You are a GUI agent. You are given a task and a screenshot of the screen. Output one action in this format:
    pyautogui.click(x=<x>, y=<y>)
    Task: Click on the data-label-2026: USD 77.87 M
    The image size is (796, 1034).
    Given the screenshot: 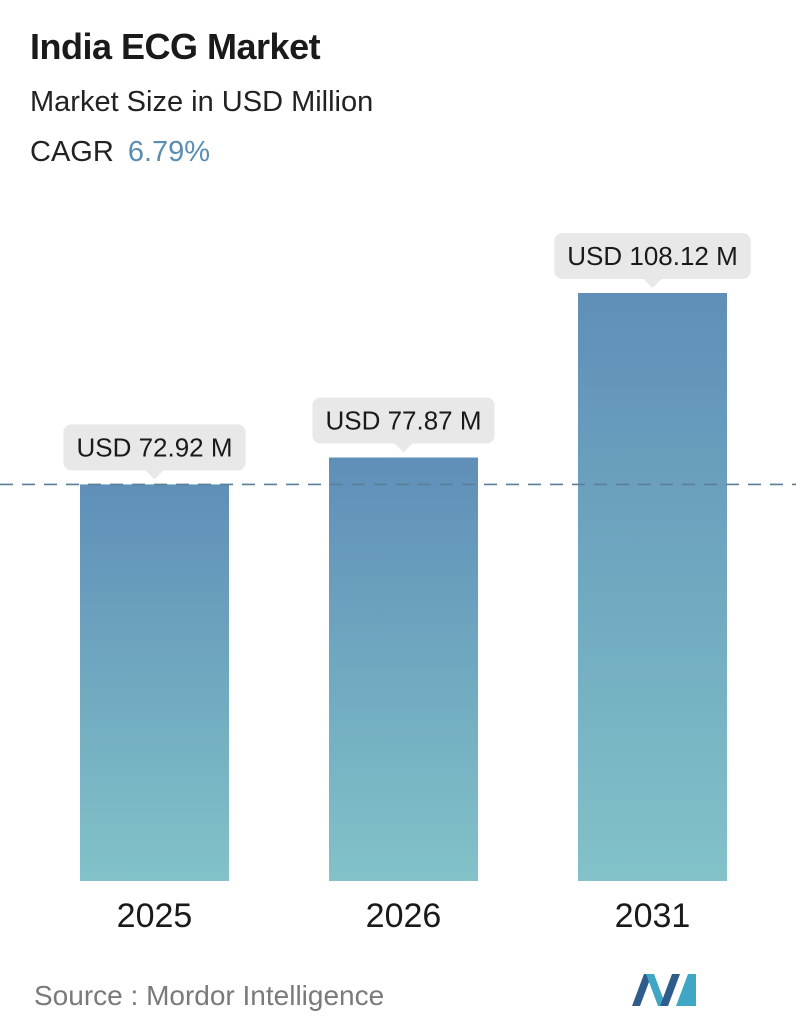 What is the action you would take?
    pyautogui.click(x=403, y=425)
    